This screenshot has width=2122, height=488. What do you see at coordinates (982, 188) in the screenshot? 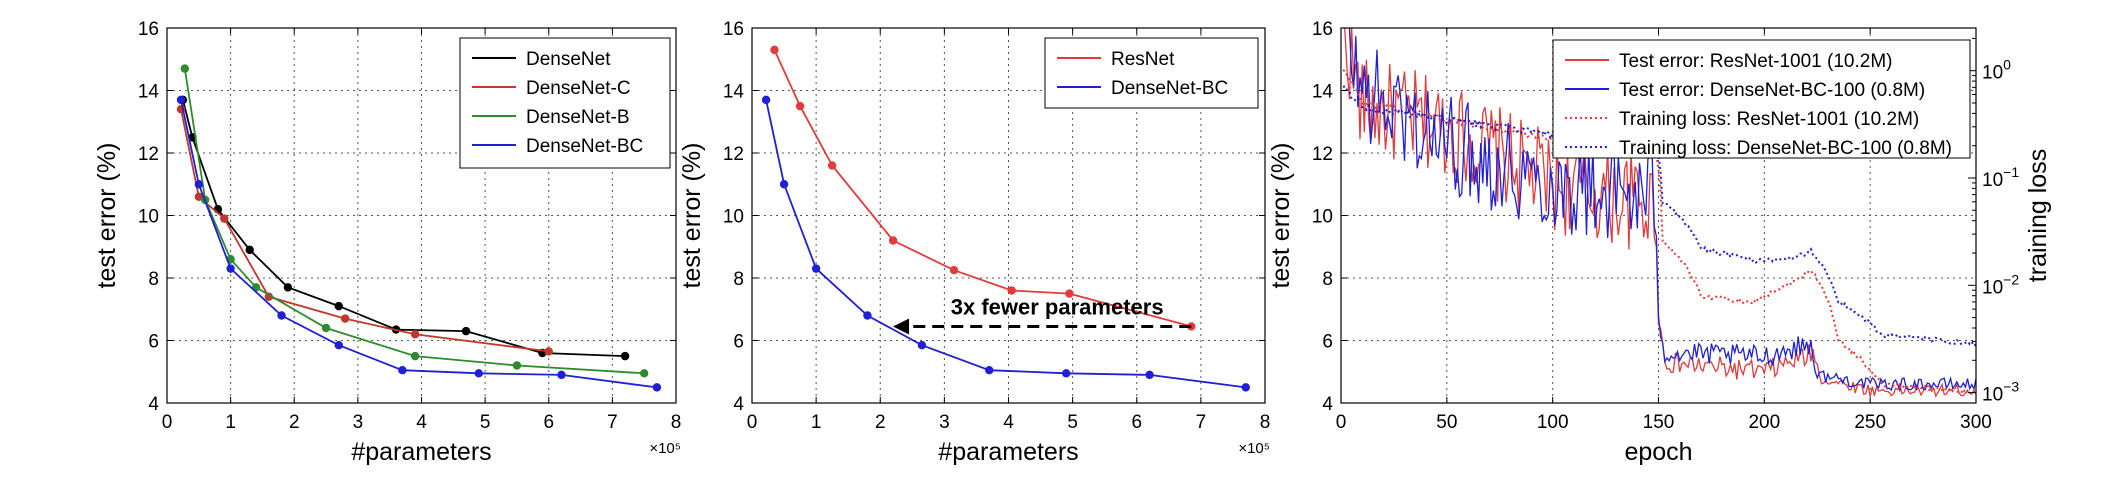
I see `series-line-resnet` at bounding box center [982, 188].